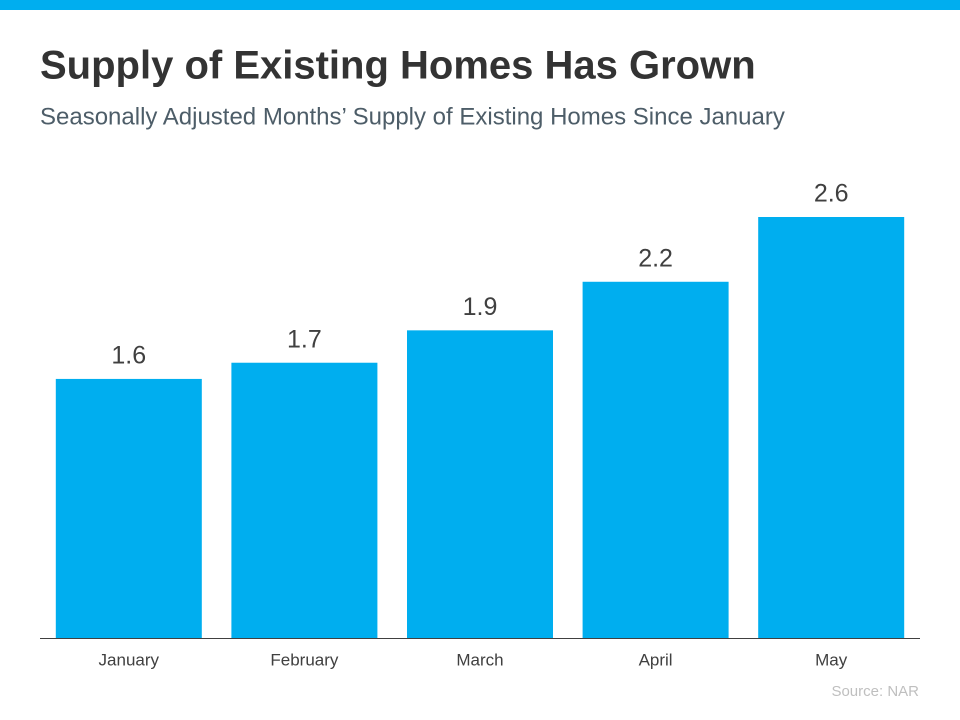  Describe the element at coordinates (655, 258) in the screenshot. I see `value-label: 2.2` at that location.